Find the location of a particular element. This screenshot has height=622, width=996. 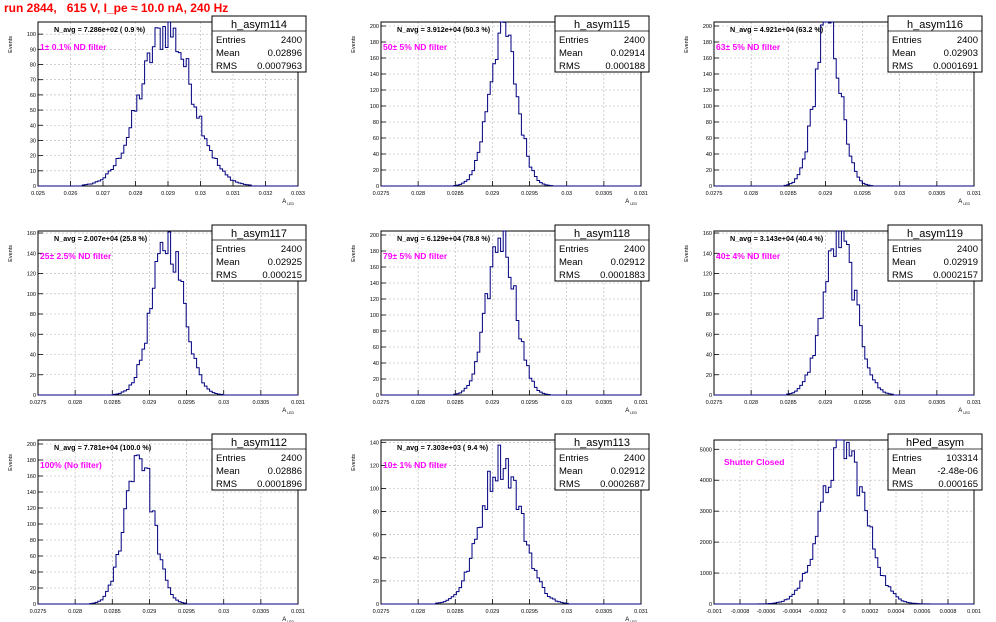

stats-box is located at coordinates (259, 462).